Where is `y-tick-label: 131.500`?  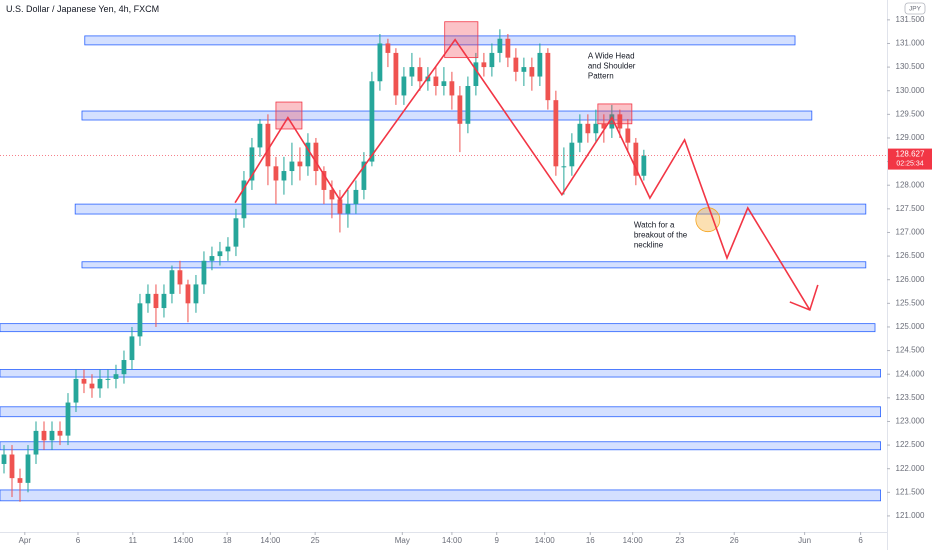
y-tick-label: 131.500 is located at coordinates (910, 19).